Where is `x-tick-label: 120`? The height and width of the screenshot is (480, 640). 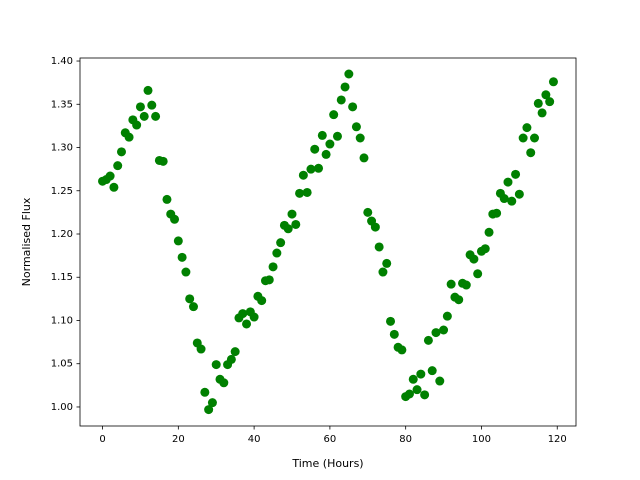
x-tick-label: 120 is located at coordinates (557, 439).